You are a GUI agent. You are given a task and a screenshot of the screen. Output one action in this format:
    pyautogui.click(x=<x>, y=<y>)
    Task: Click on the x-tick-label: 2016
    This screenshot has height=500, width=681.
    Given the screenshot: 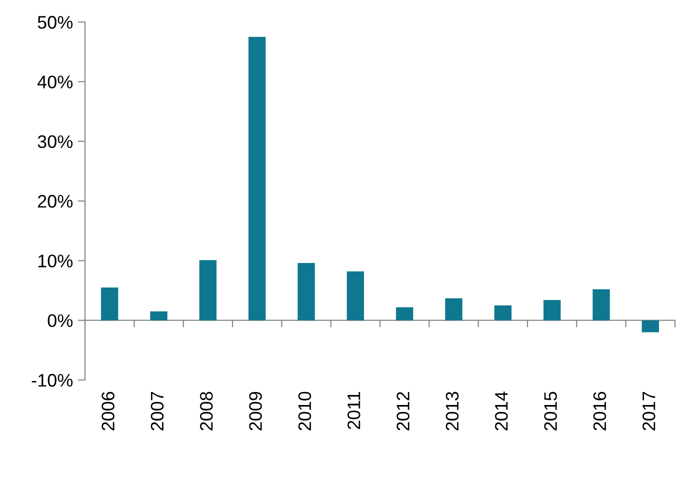 What is the action you would take?
    pyautogui.click(x=599, y=411)
    